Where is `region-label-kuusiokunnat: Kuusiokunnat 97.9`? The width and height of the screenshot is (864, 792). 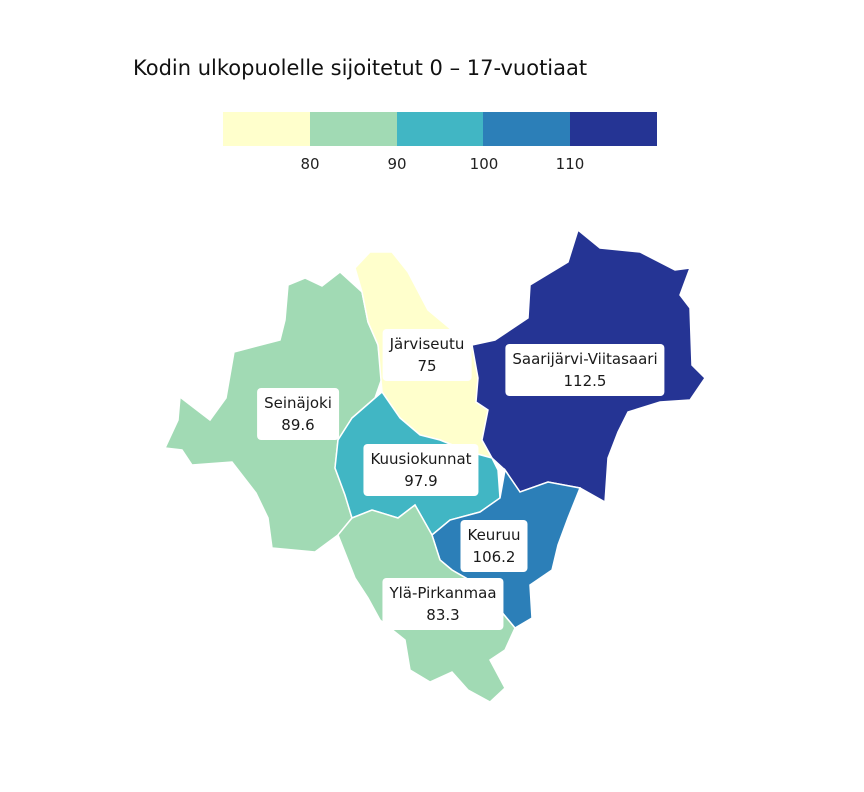 region-label-kuusiokunnat: Kuusiokunnat 97.9 is located at coordinates (421, 470).